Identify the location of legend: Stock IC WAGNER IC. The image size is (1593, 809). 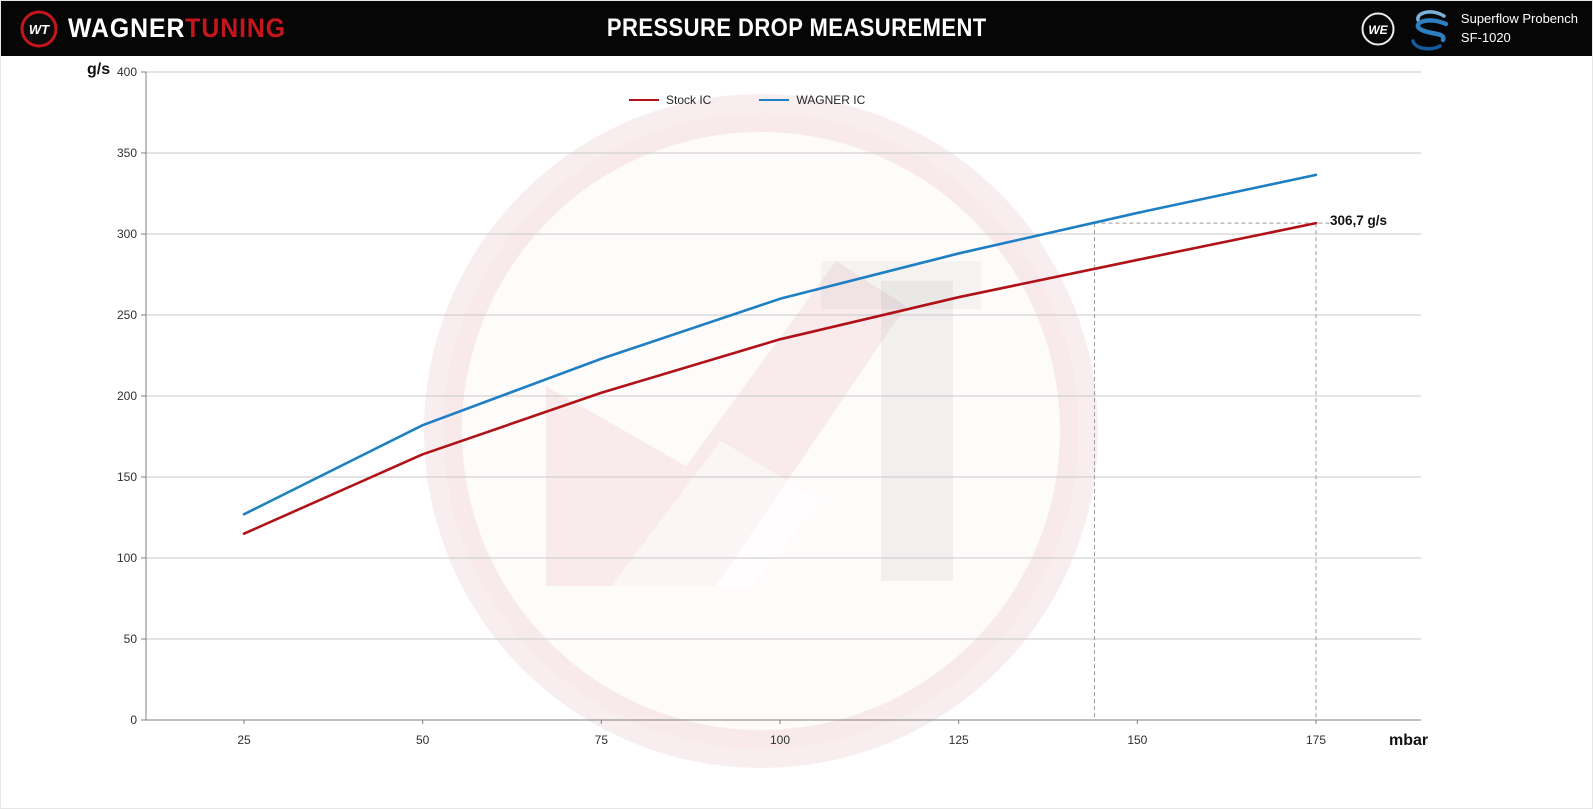
(747, 100).